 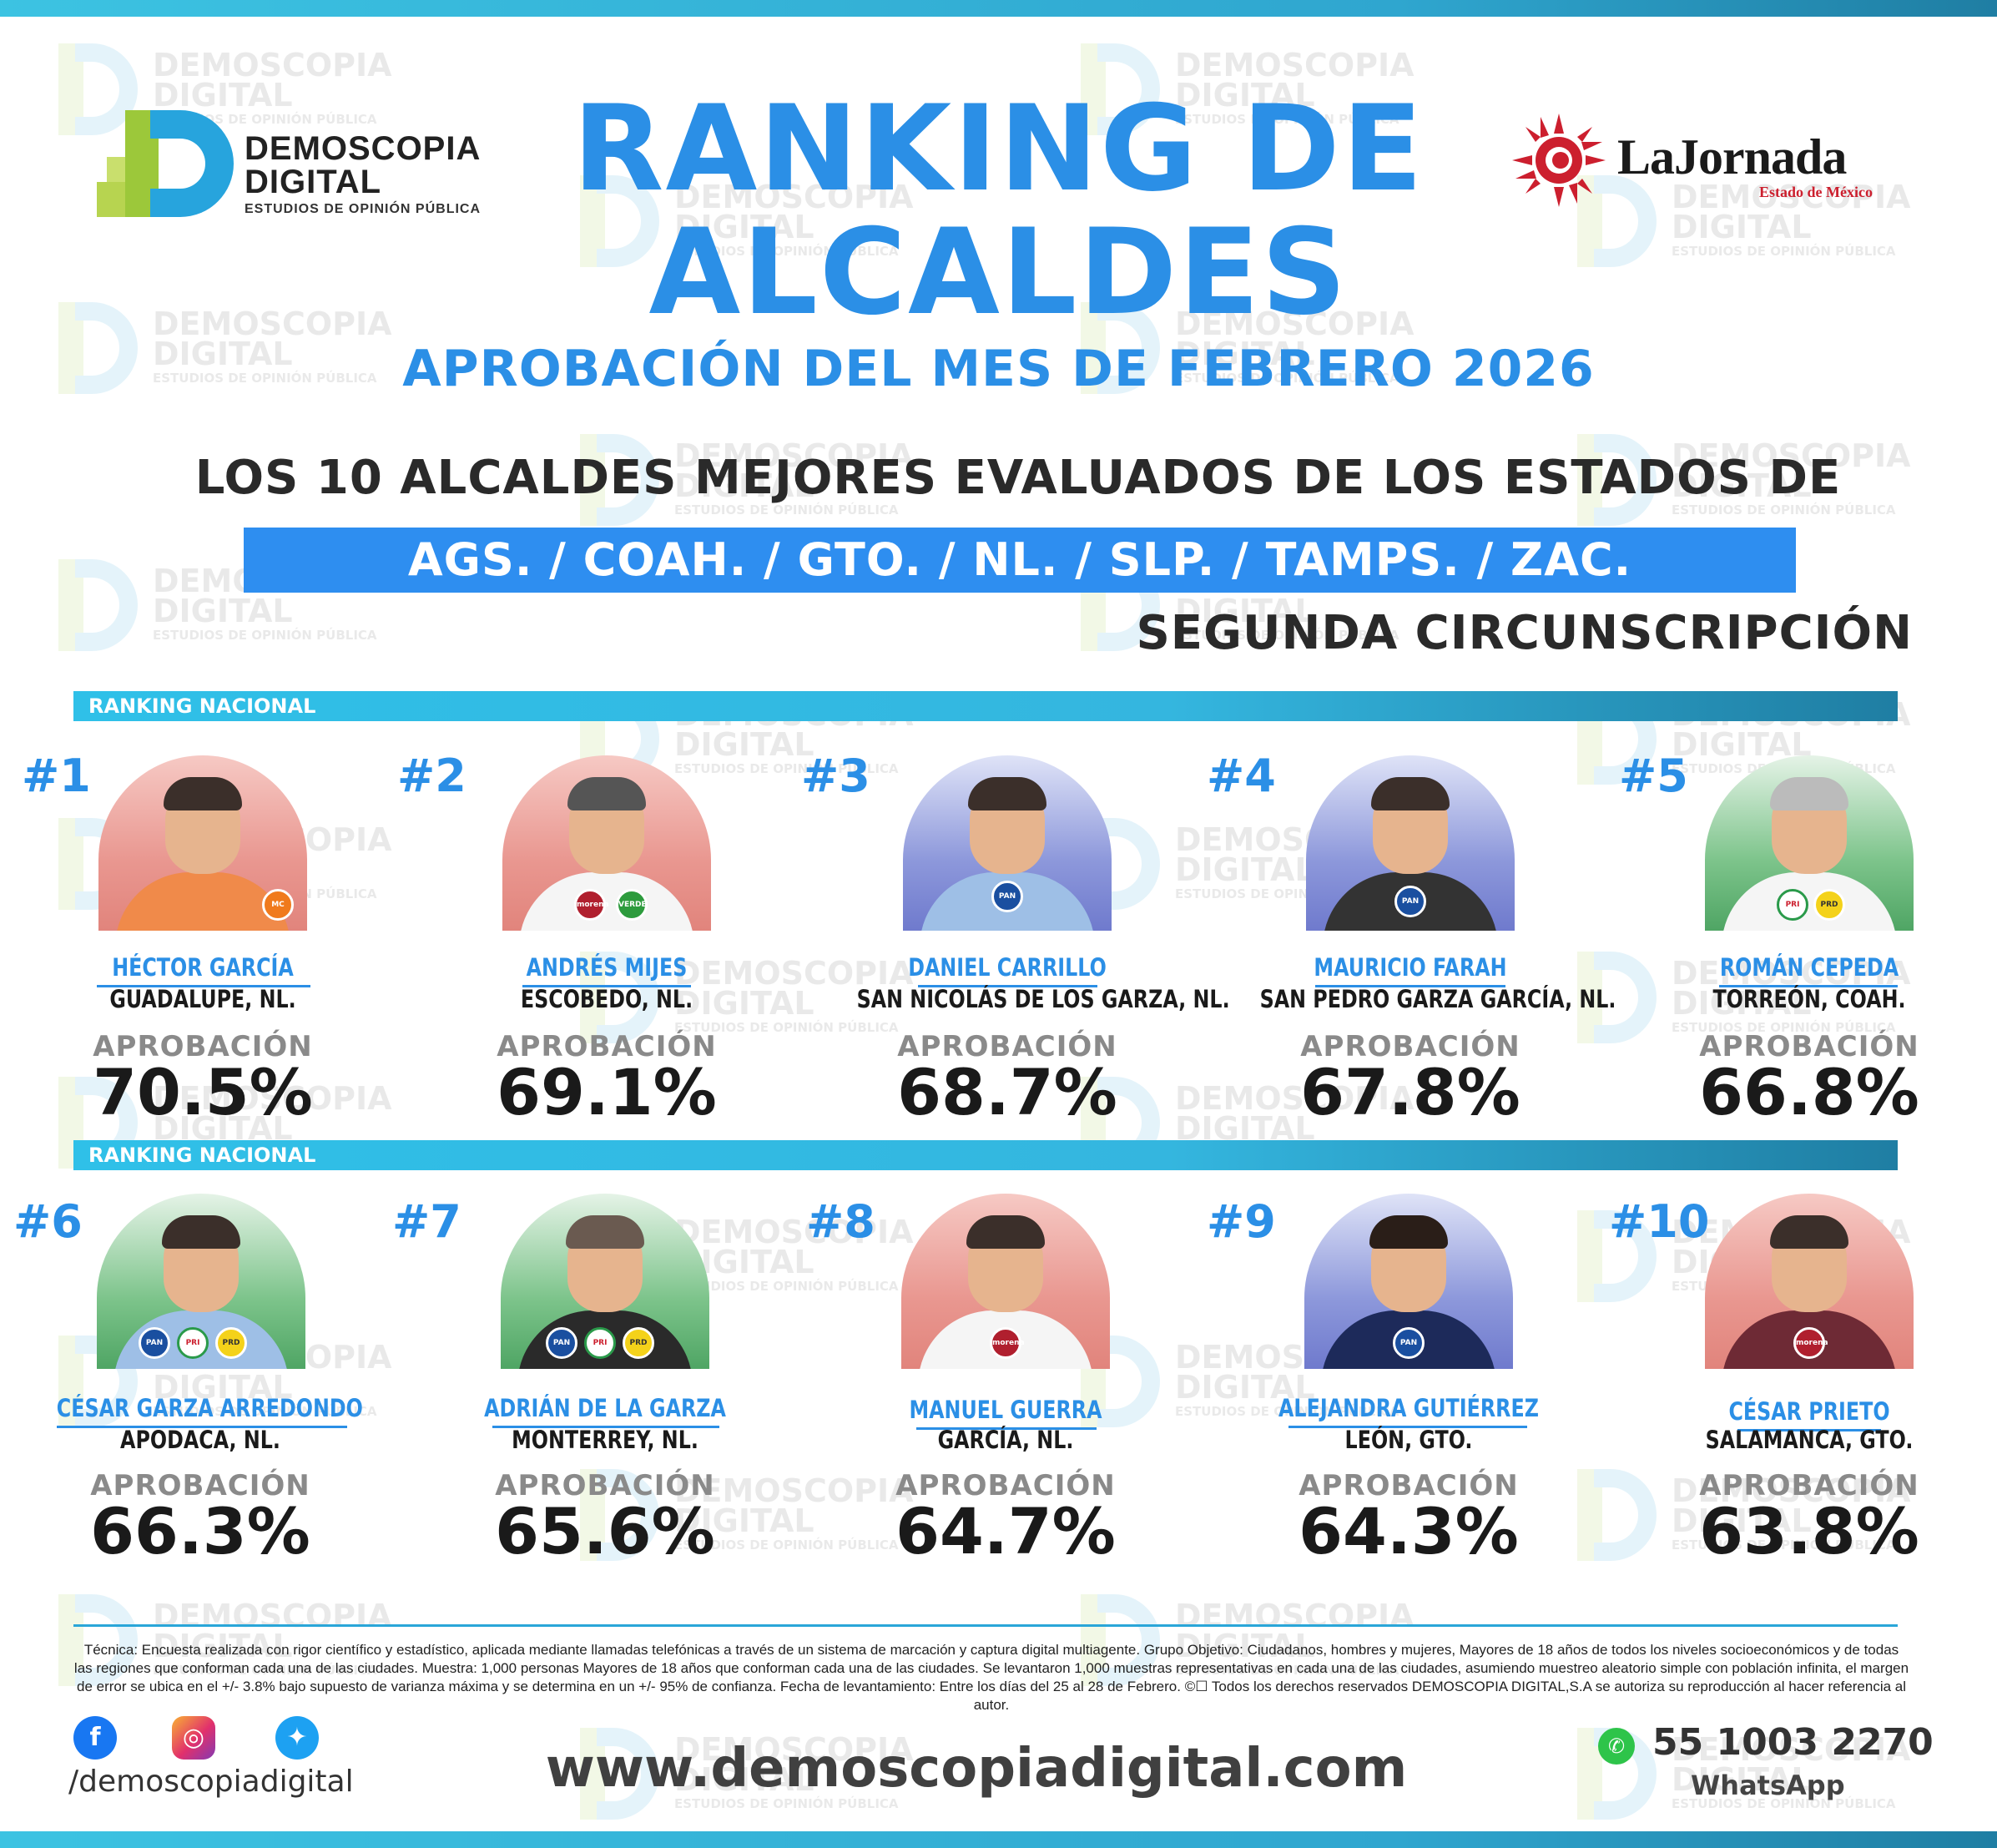 What do you see at coordinates (162, 162) in the screenshot?
I see `demoscopia-logo-icon` at bounding box center [162, 162].